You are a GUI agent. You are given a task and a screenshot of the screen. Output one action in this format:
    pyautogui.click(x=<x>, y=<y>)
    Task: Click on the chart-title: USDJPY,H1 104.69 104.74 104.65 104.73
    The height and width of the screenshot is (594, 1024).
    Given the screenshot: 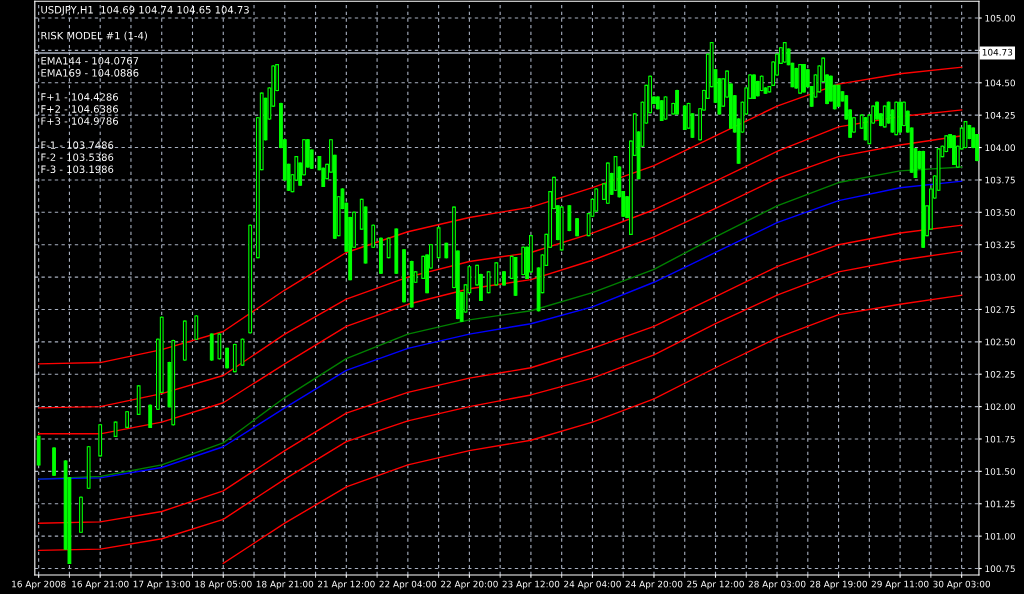 What is the action you would take?
    pyautogui.click(x=145, y=10)
    